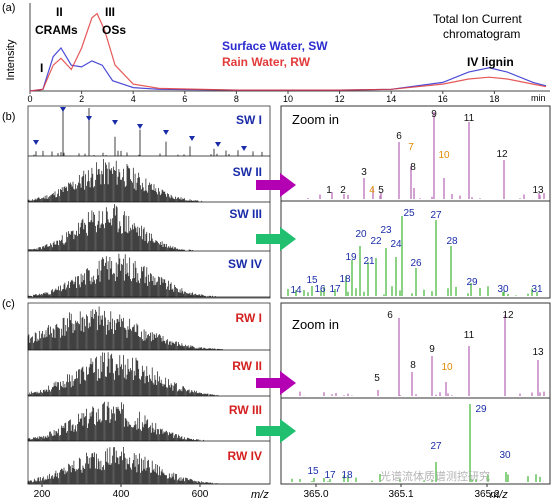  What do you see at coordinates (343, 190) in the screenshot?
I see `peak-label: 2` at bounding box center [343, 190].